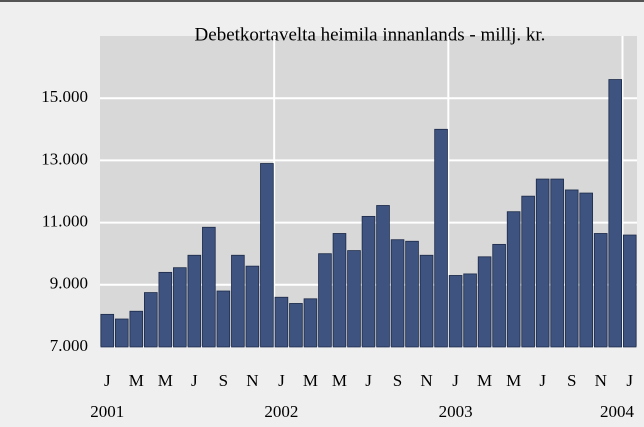 The width and height of the screenshot is (644, 427). I want to click on y-tick-label: 13.000, so click(64, 158).